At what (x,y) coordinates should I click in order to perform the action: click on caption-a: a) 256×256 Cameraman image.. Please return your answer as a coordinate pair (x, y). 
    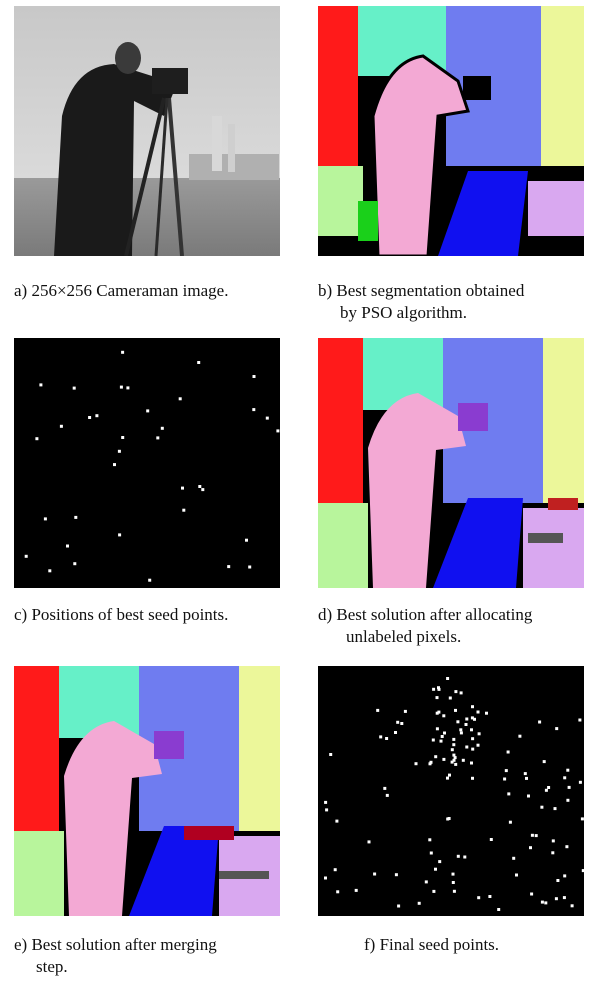
    Looking at the image, I should click on (121, 291).